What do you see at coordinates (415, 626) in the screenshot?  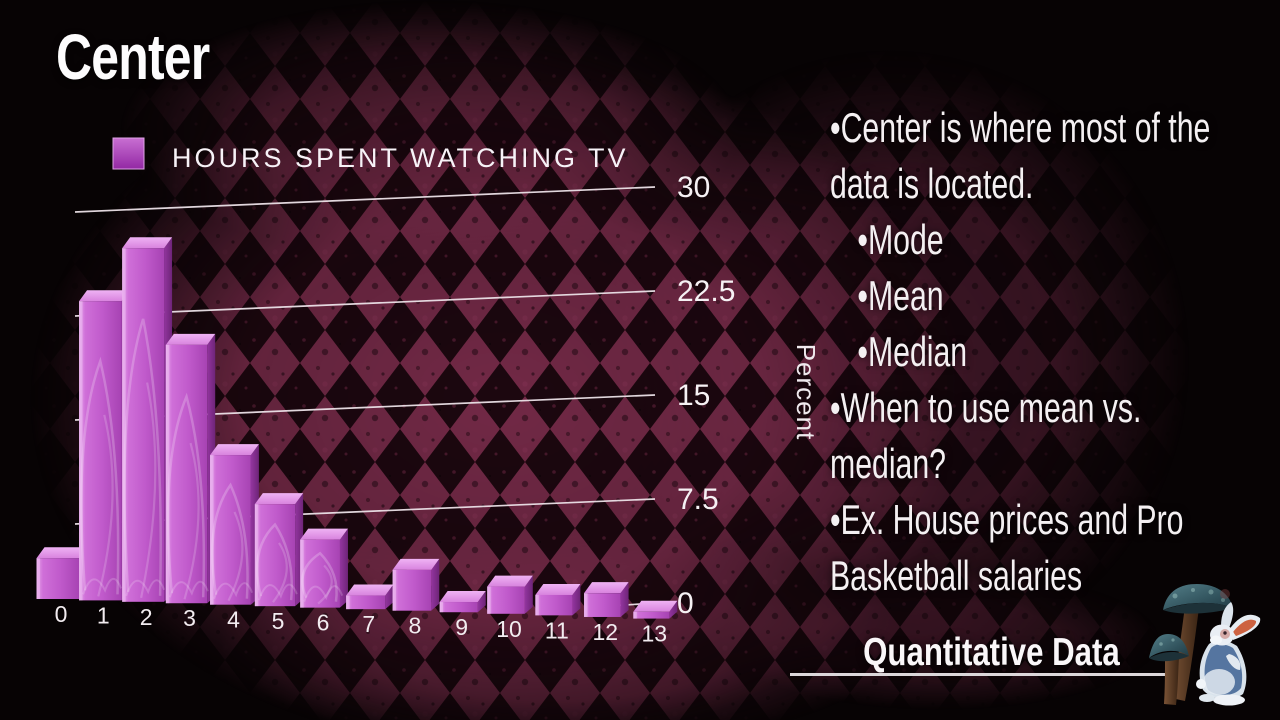 I see `x-tick-label: 8` at bounding box center [415, 626].